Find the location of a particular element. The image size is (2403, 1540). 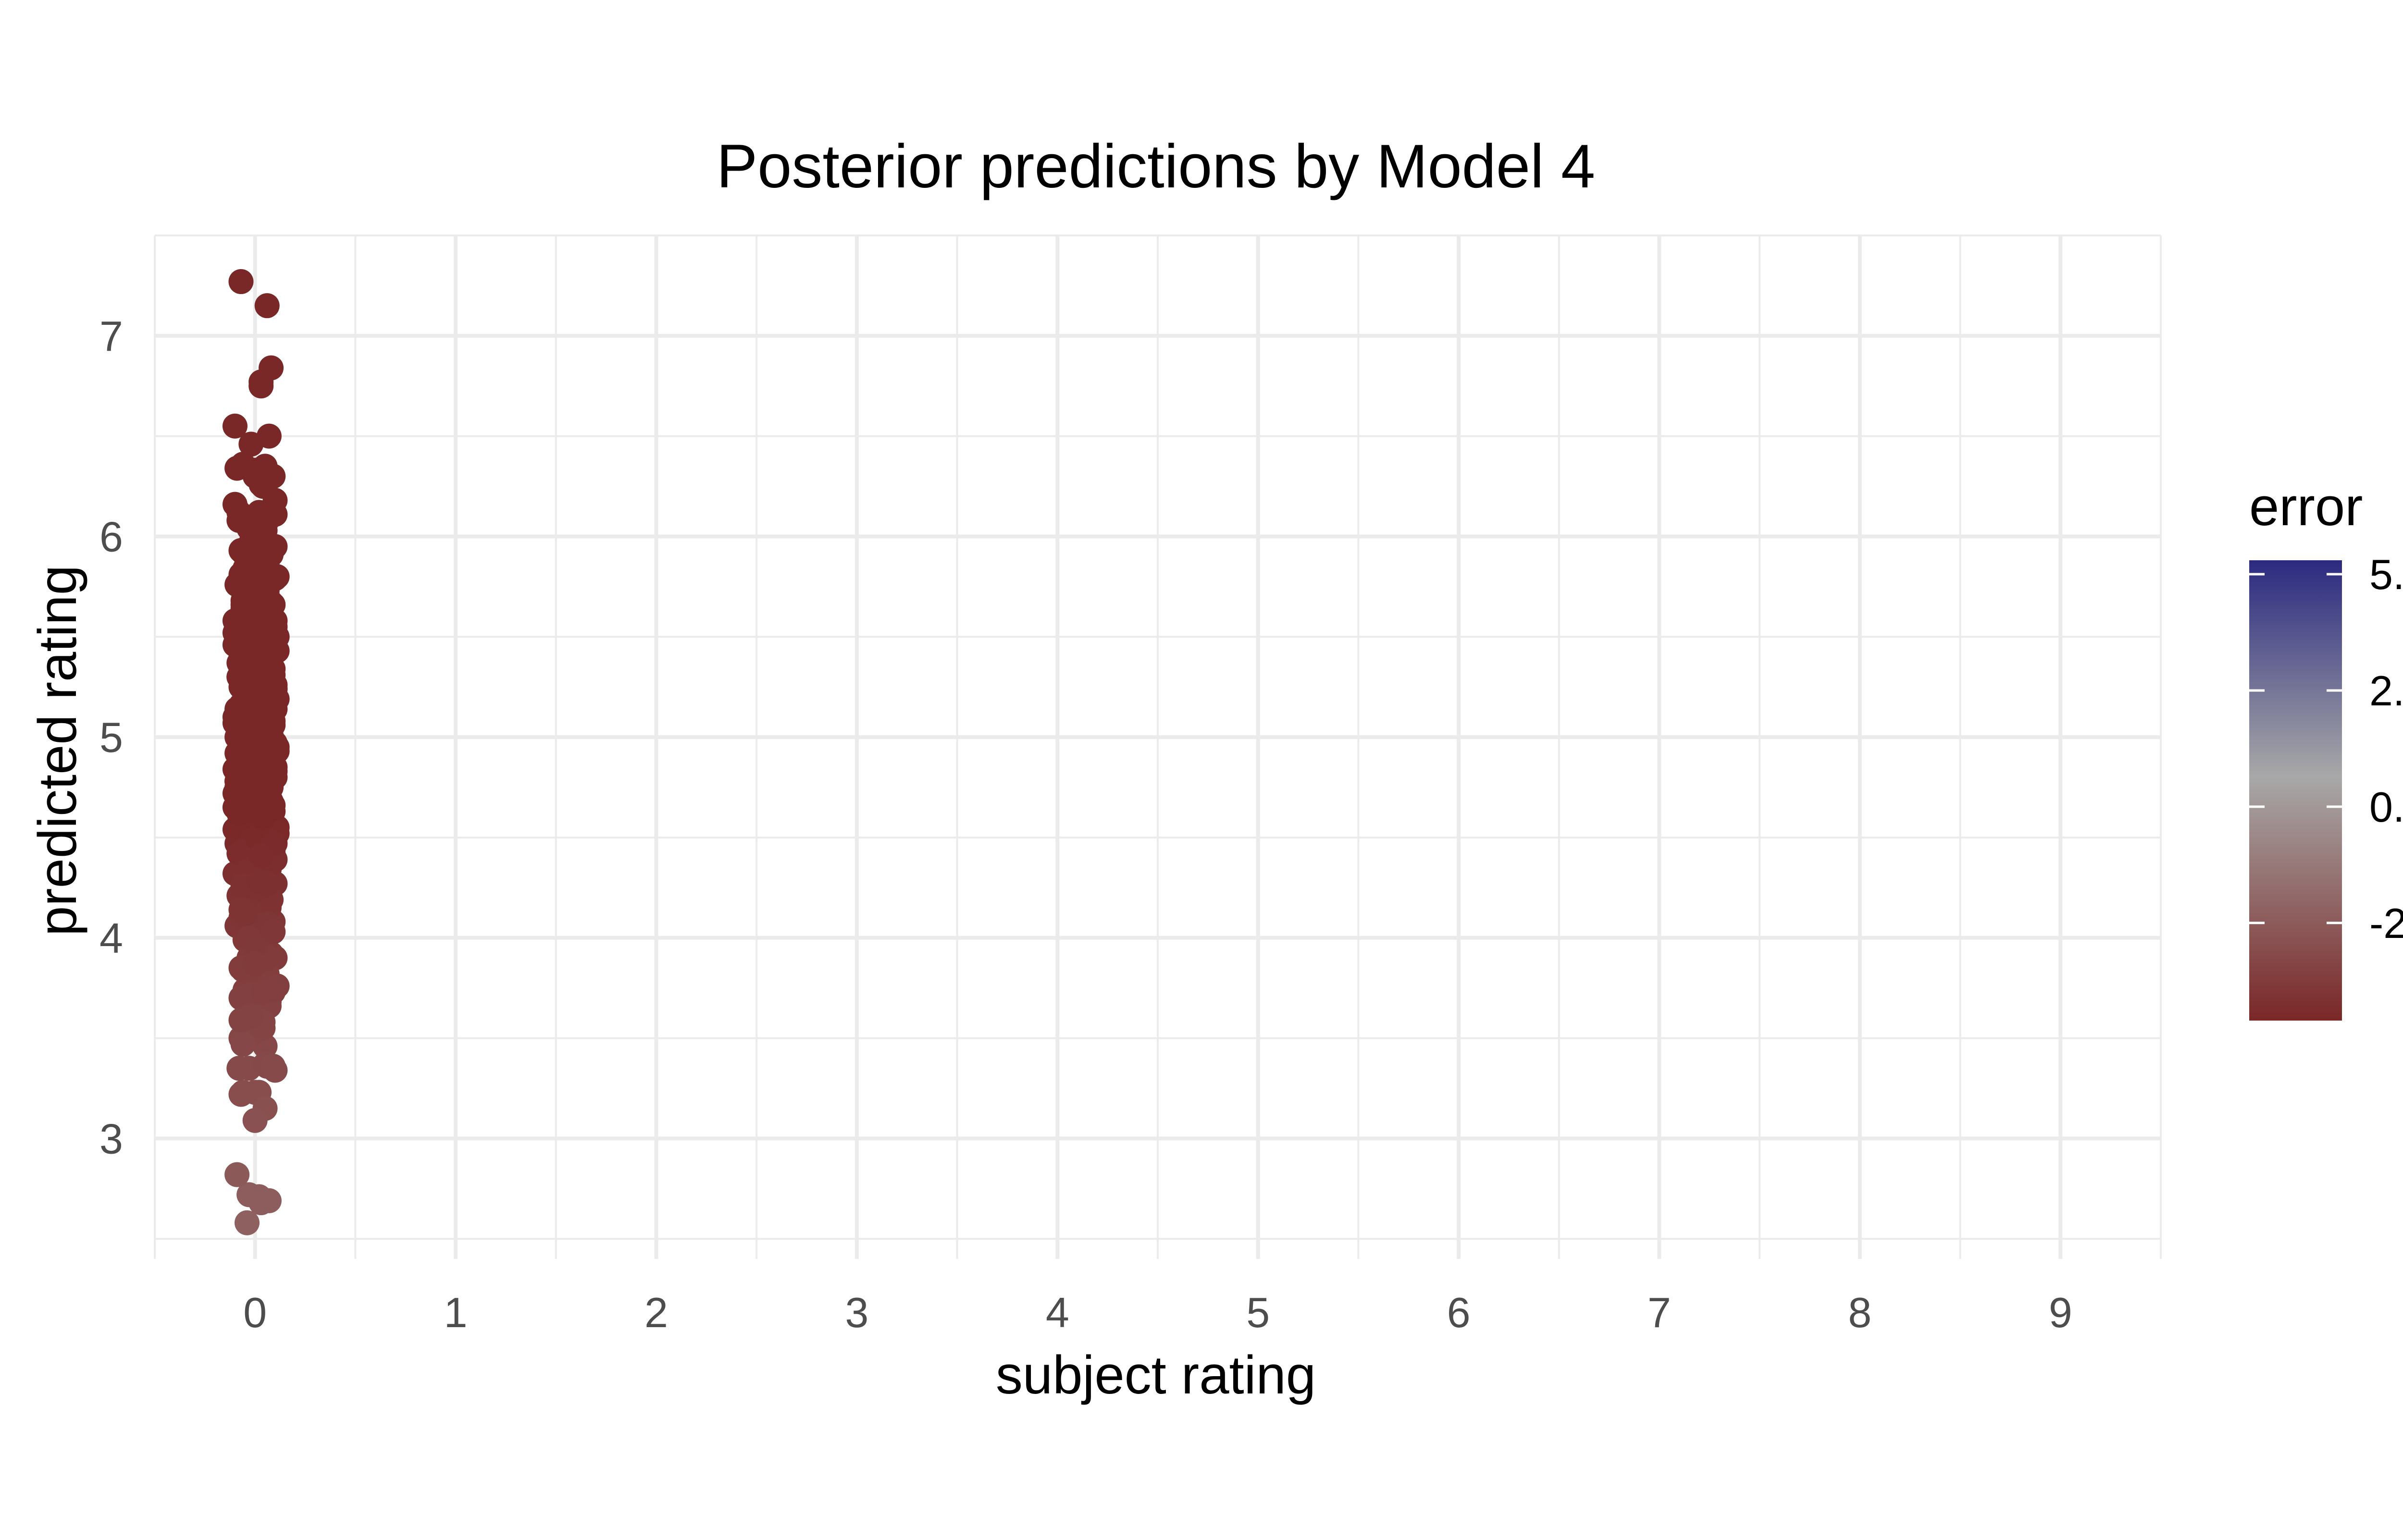

legend-ticks: 5.0 2.5 0.0 -2.5 is located at coordinates (2326, 749).